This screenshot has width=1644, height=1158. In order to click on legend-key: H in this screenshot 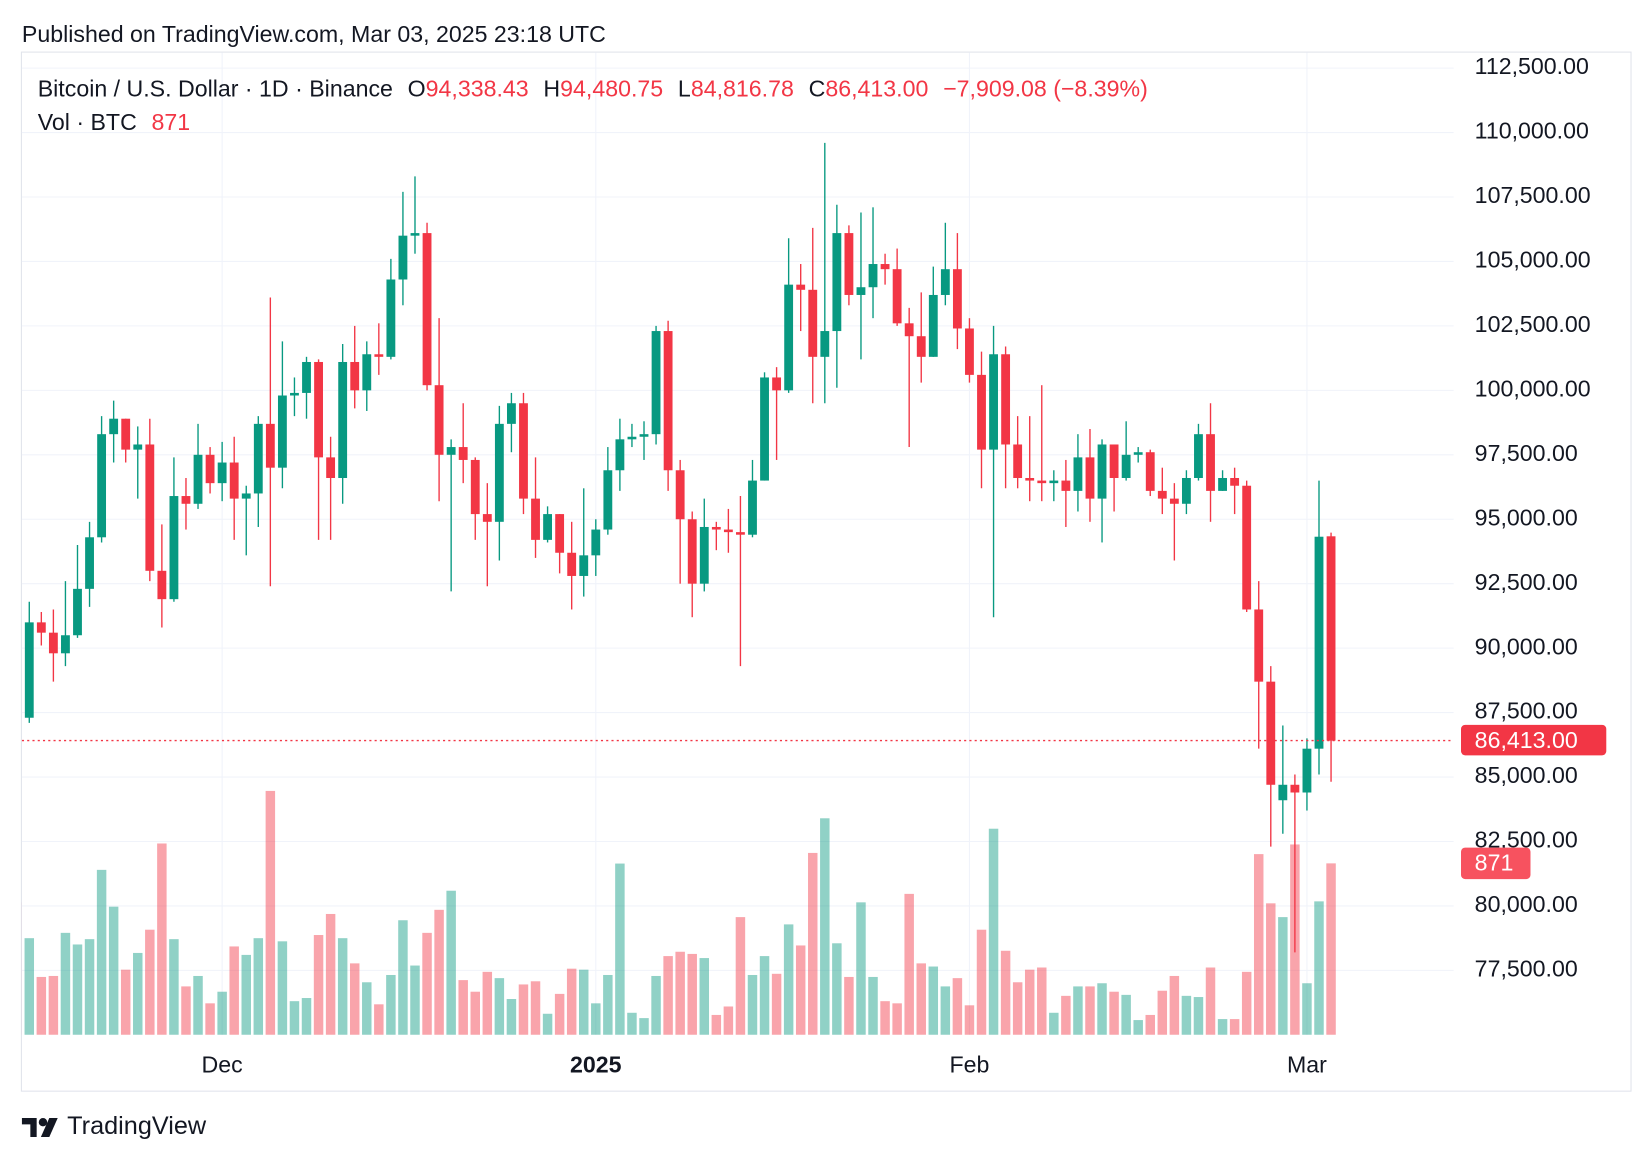, I will do `click(551, 89)`.